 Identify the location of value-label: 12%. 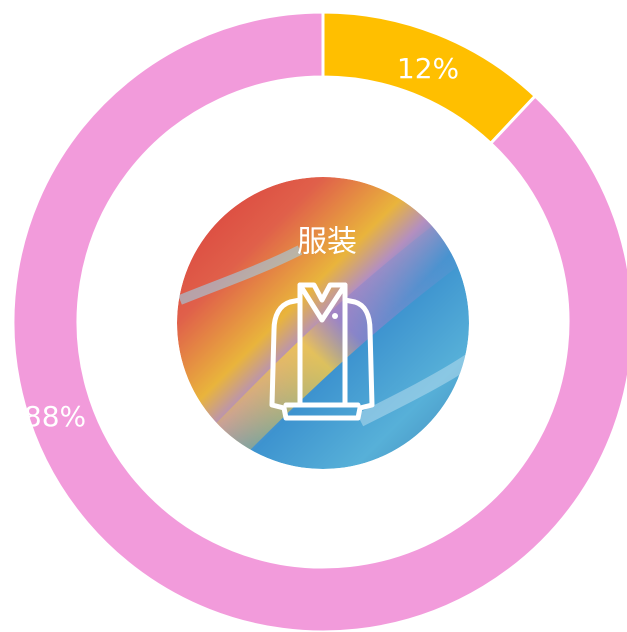
(428, 68).